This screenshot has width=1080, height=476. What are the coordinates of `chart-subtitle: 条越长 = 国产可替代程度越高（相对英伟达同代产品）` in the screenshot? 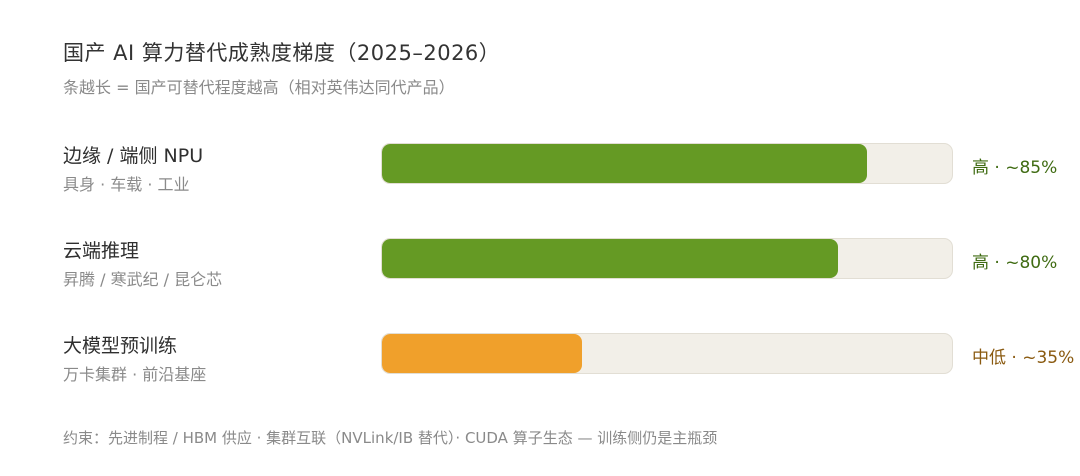 It's located at (259, 87).